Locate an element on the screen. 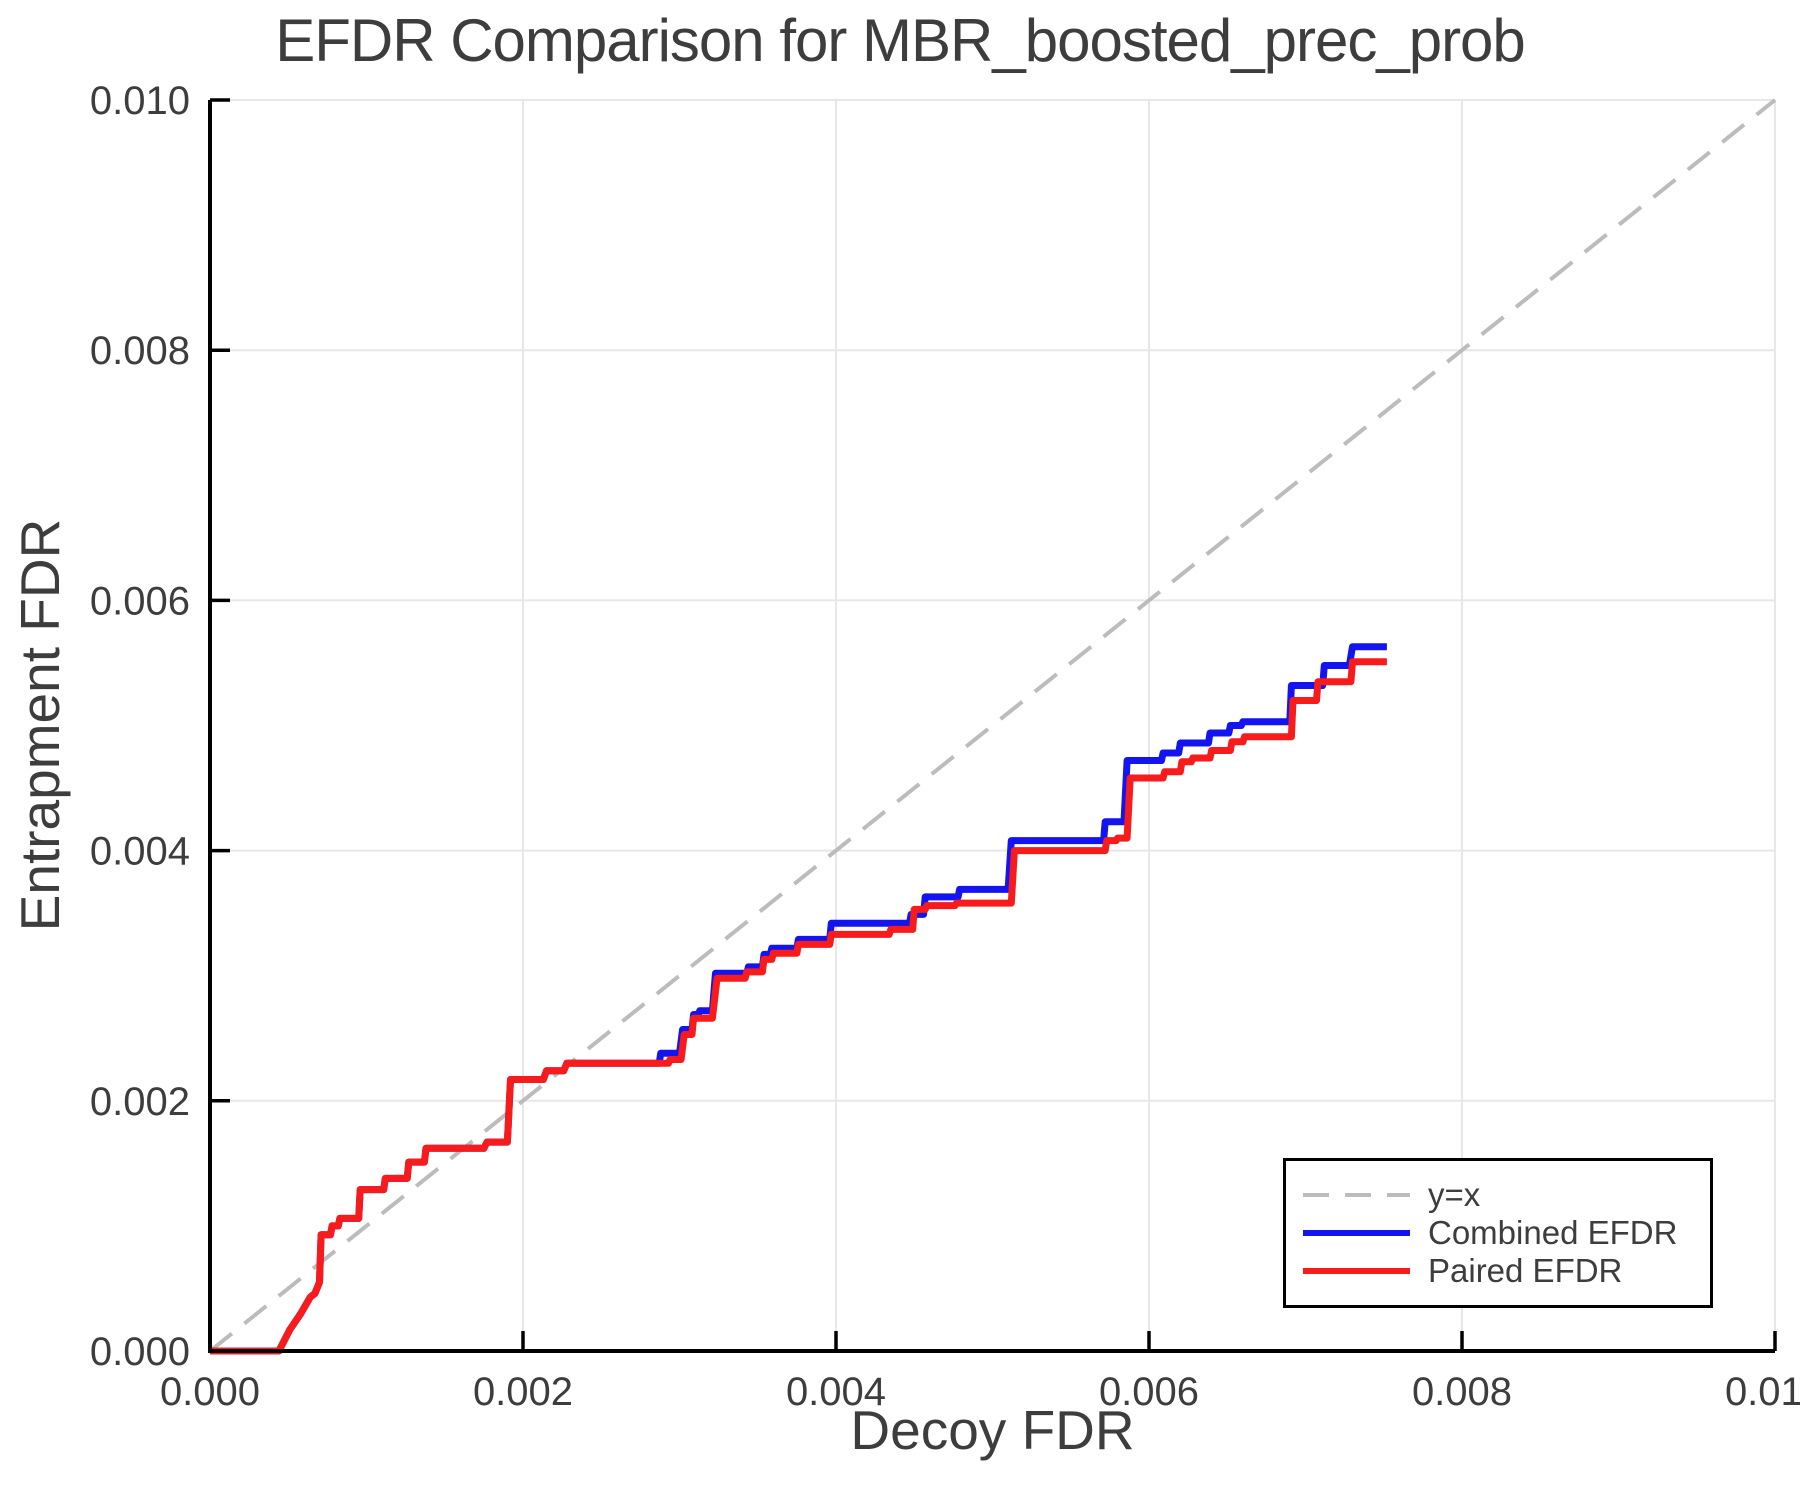  x-tick-label: 0.010 is located at coordinates (1762, 1392).